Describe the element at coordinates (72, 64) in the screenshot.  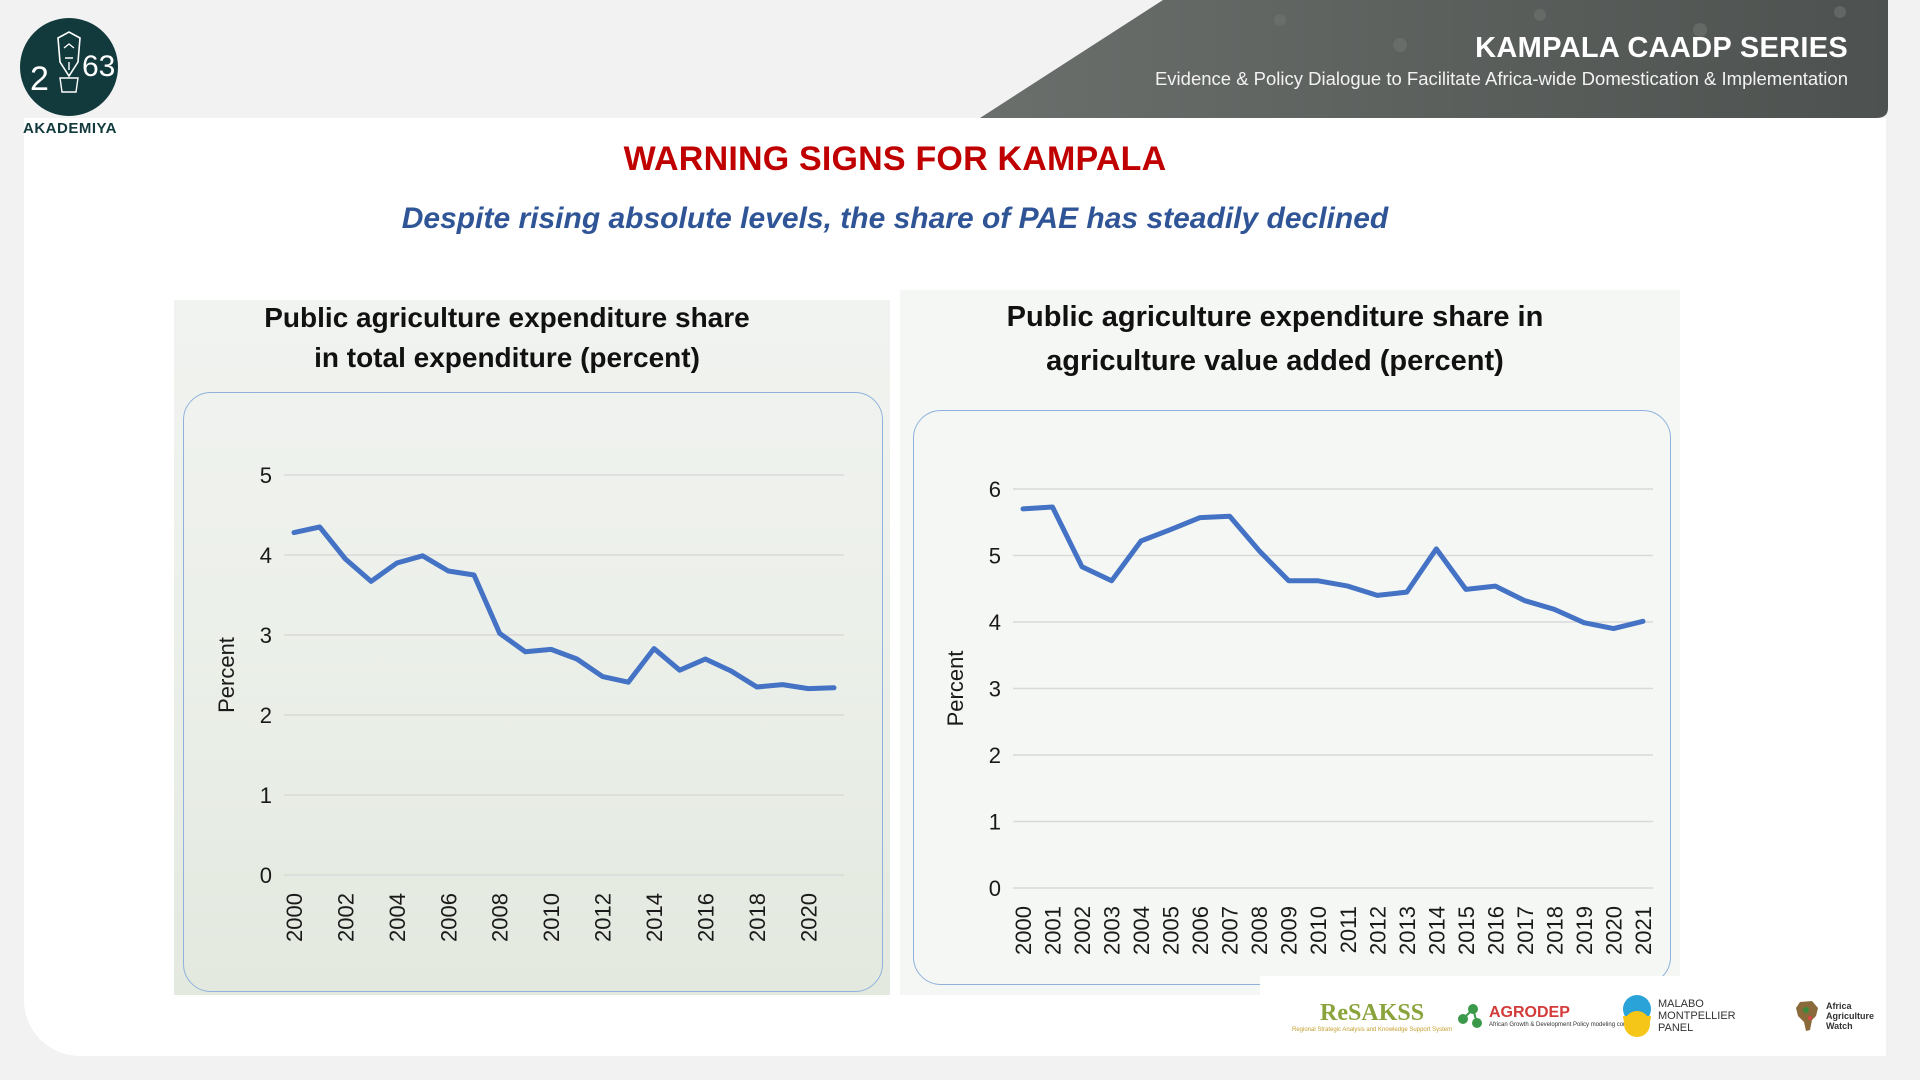
I see `logo-mask-icon: 2 63` at that location.